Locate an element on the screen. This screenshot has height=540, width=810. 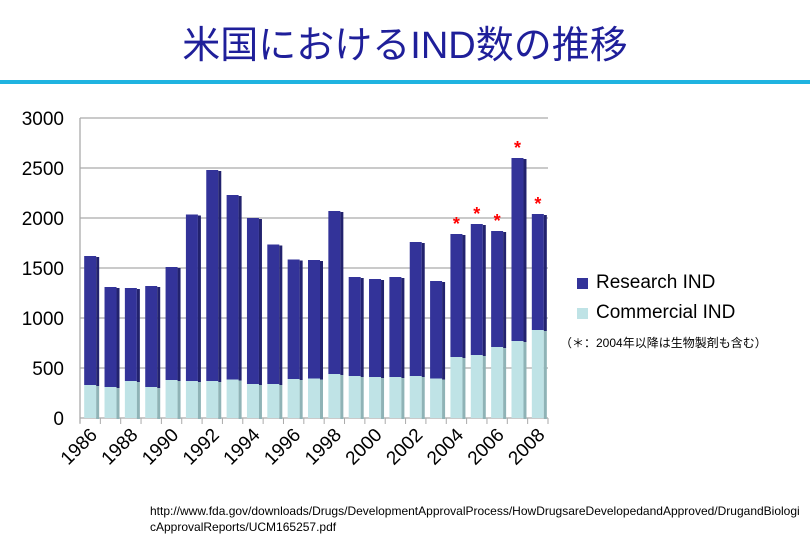
y-tick-label: 500 is located at coordinates (48, 369).